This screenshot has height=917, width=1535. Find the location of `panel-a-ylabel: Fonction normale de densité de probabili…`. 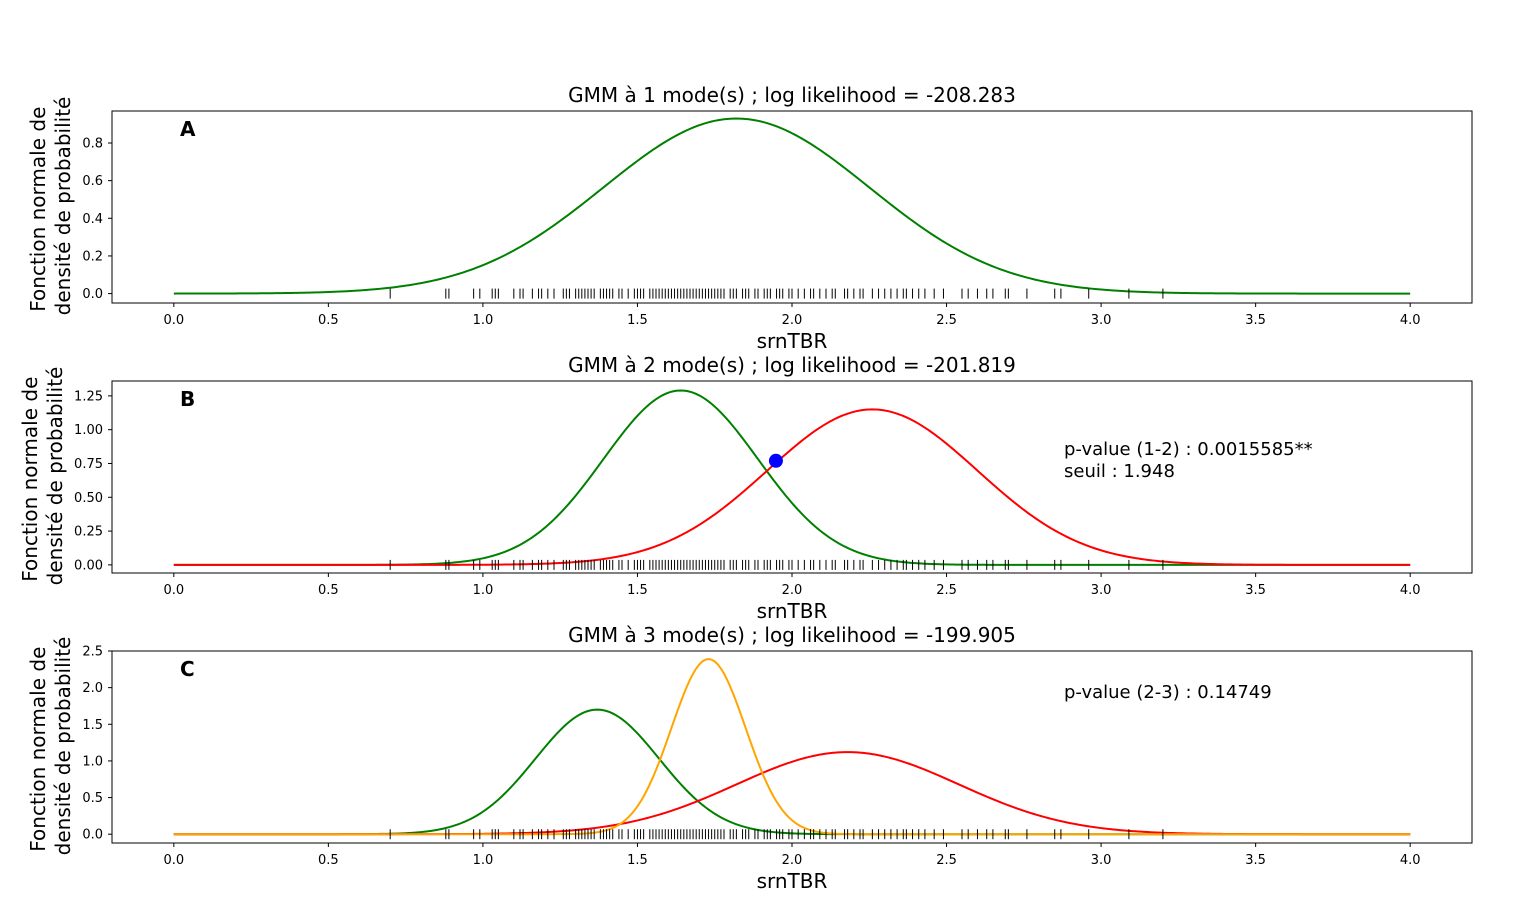

panel-a-ylabel: Fonction normale de densité de probabili… is located at coordinates (50, 206).